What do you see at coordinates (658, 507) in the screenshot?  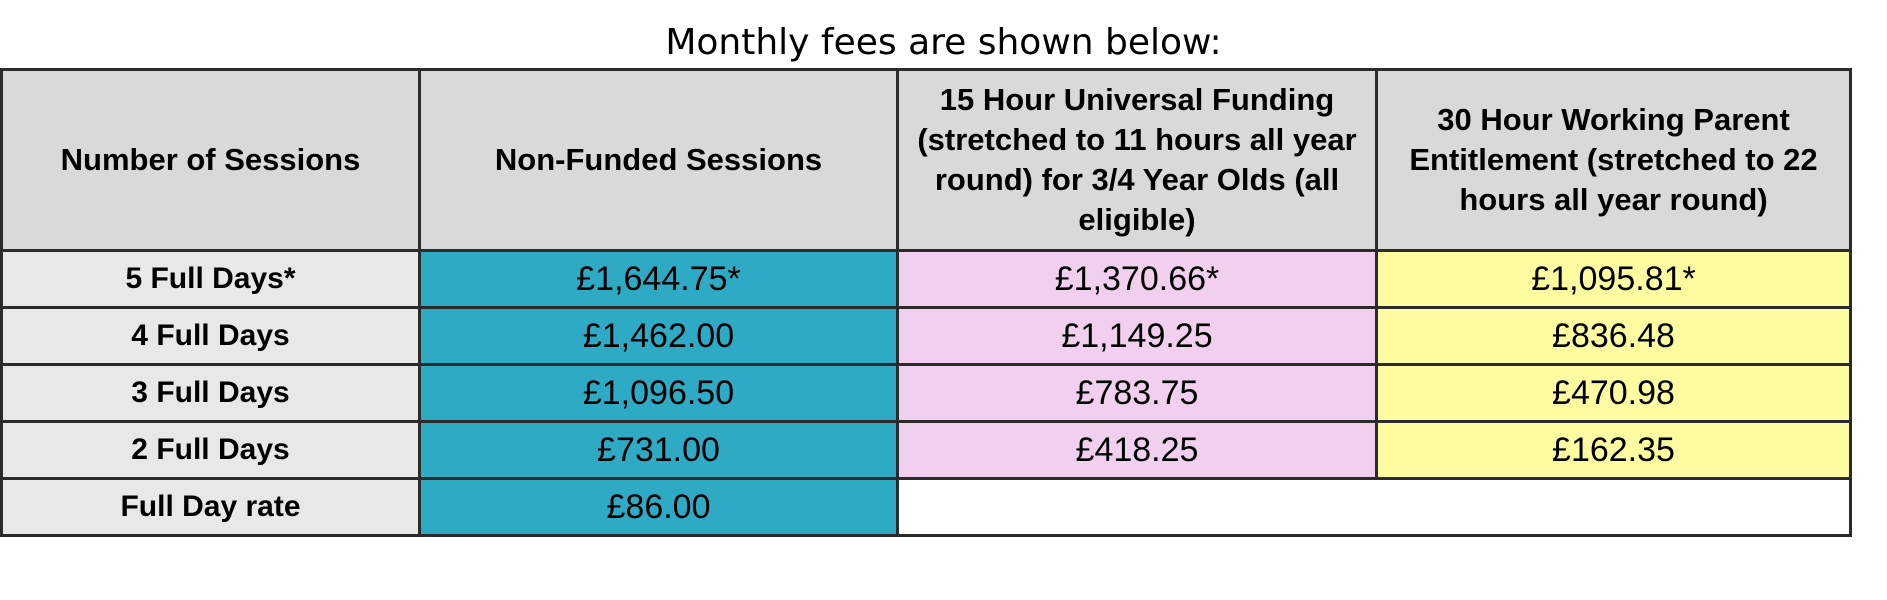 I see `non-funded-cell: £86.00` at bounding box center [658, 507].